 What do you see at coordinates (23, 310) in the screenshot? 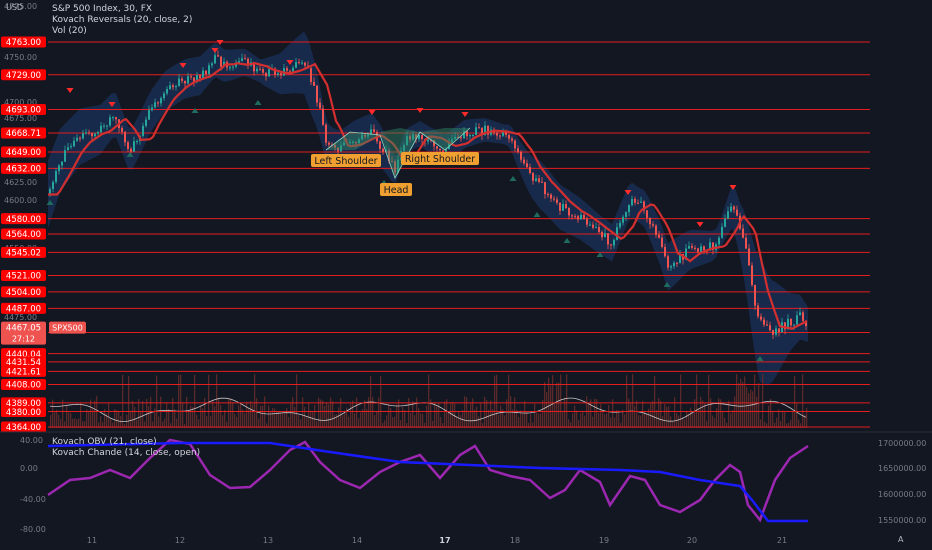
I see `level-label: 4487.00` at bounding box center [23, 310].